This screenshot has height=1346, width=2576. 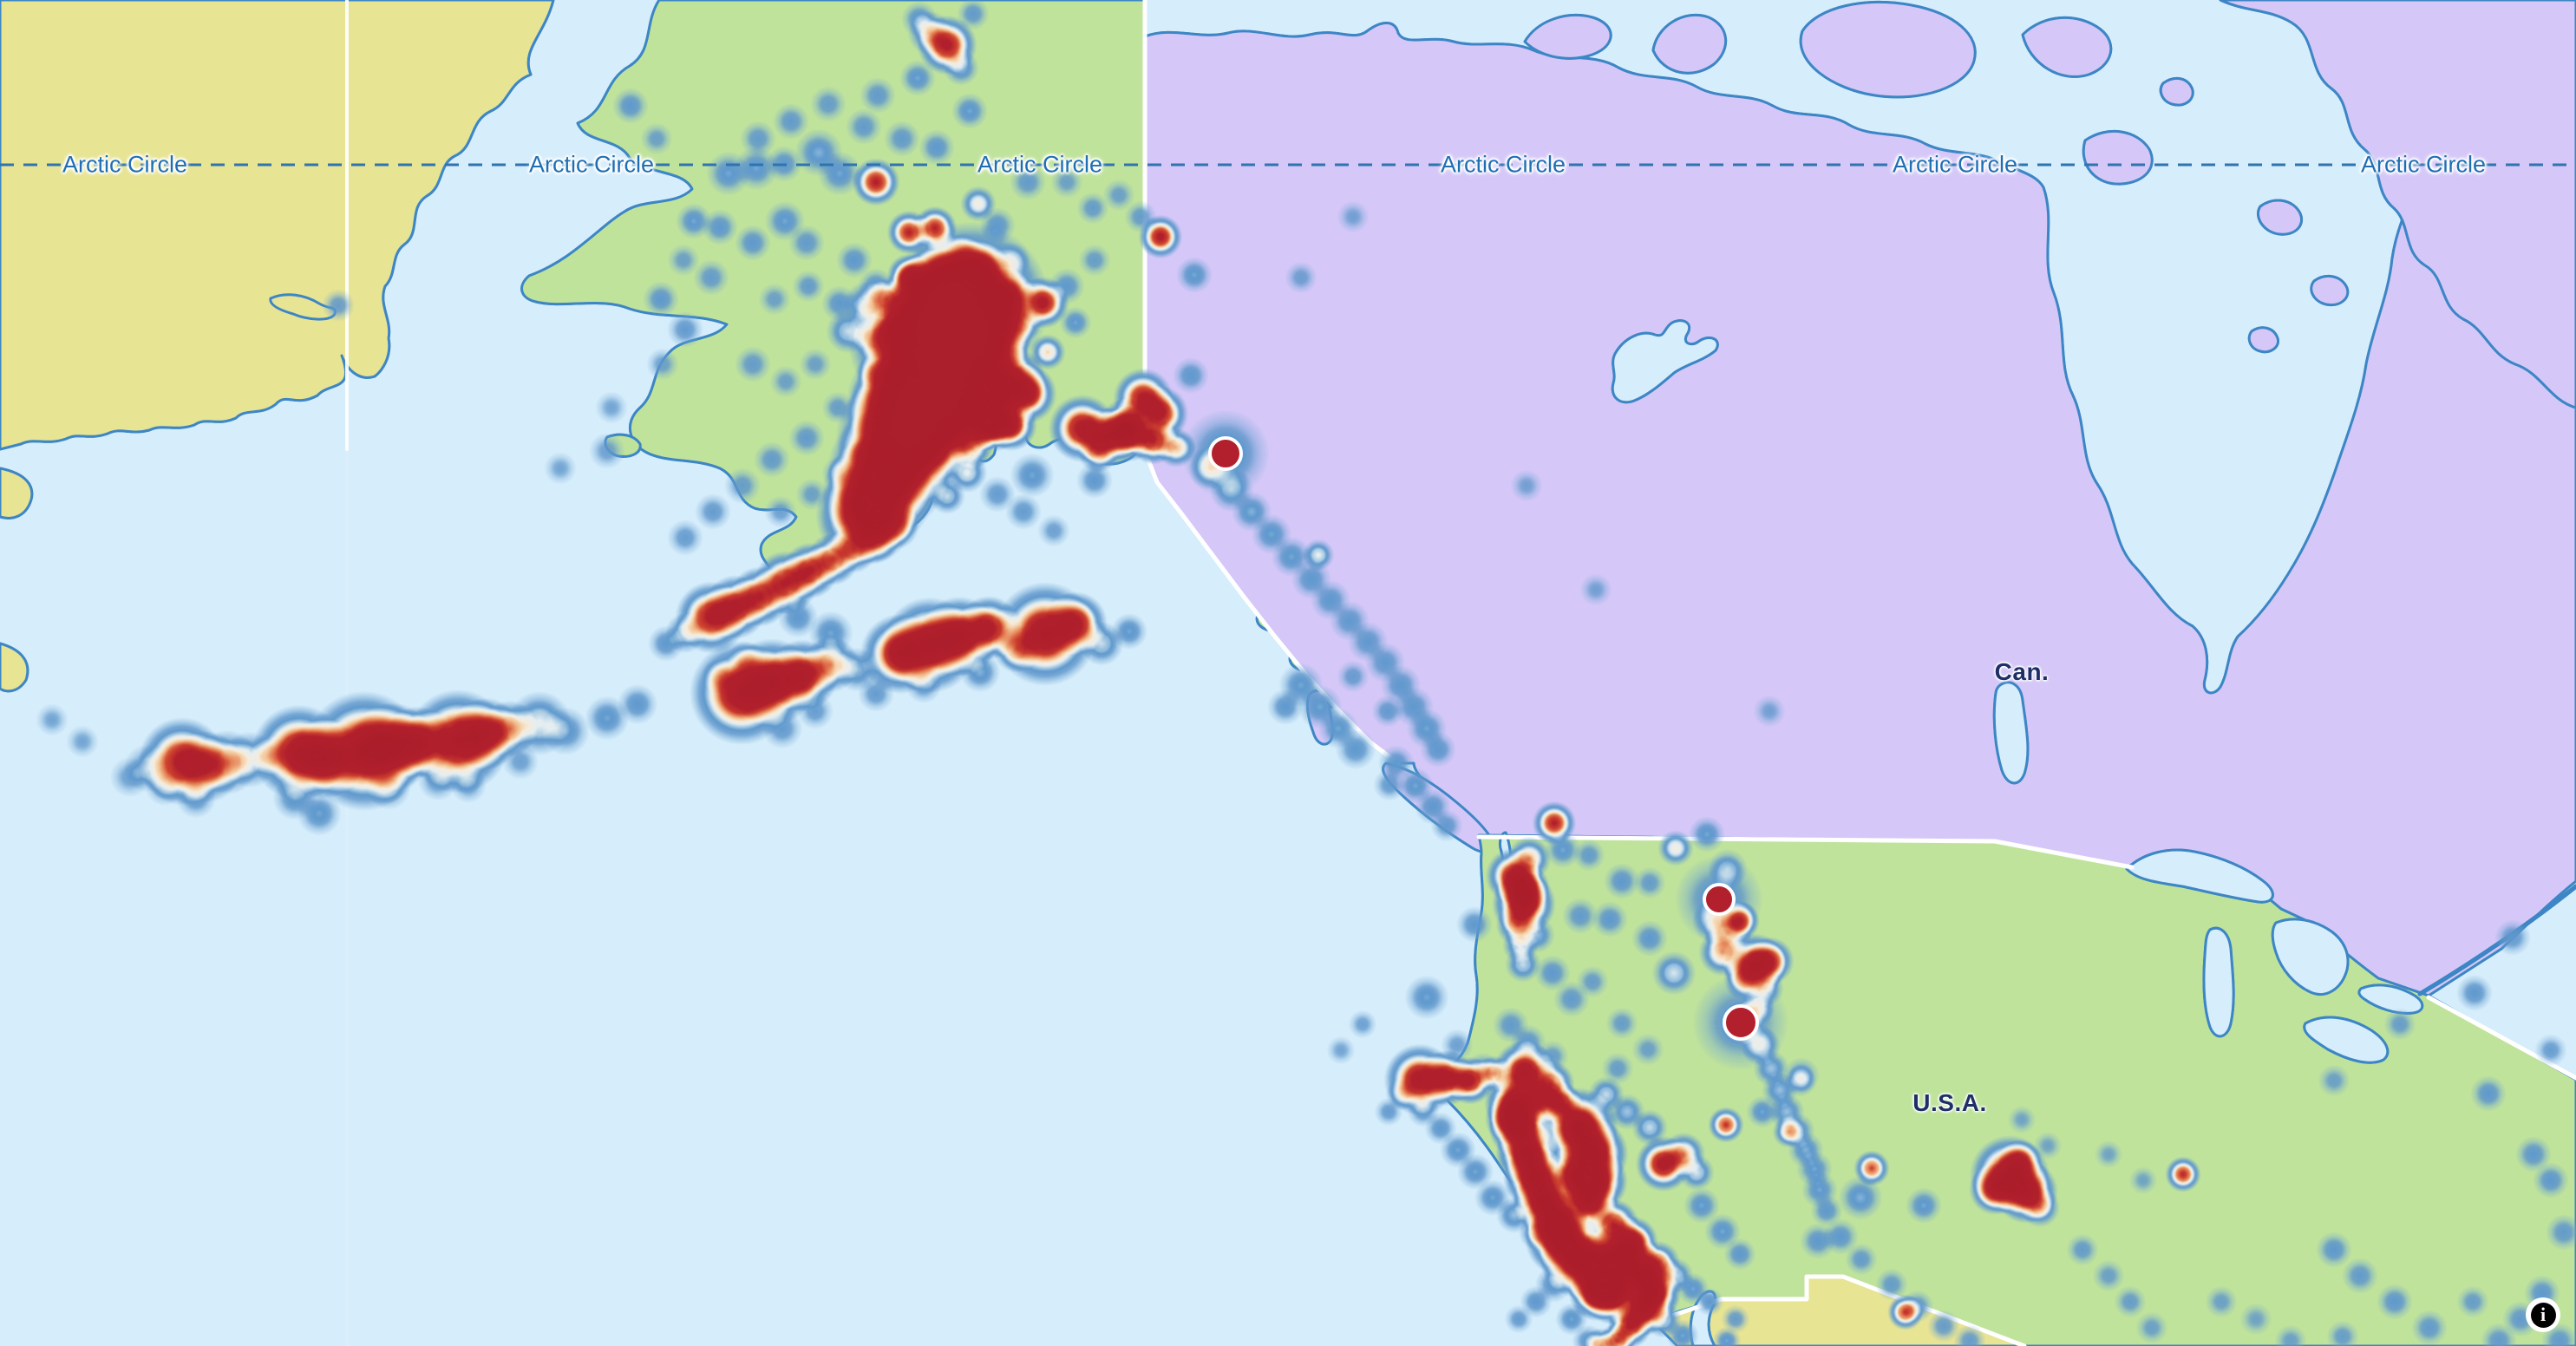 I want to click on info-icon: i, so click(x=2543, y=1315).